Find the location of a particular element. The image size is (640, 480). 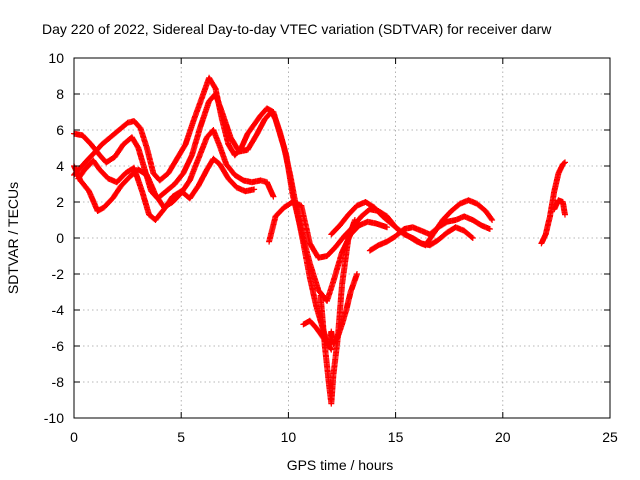

y-tick-label: -6 is located at coordinates (58, 346).